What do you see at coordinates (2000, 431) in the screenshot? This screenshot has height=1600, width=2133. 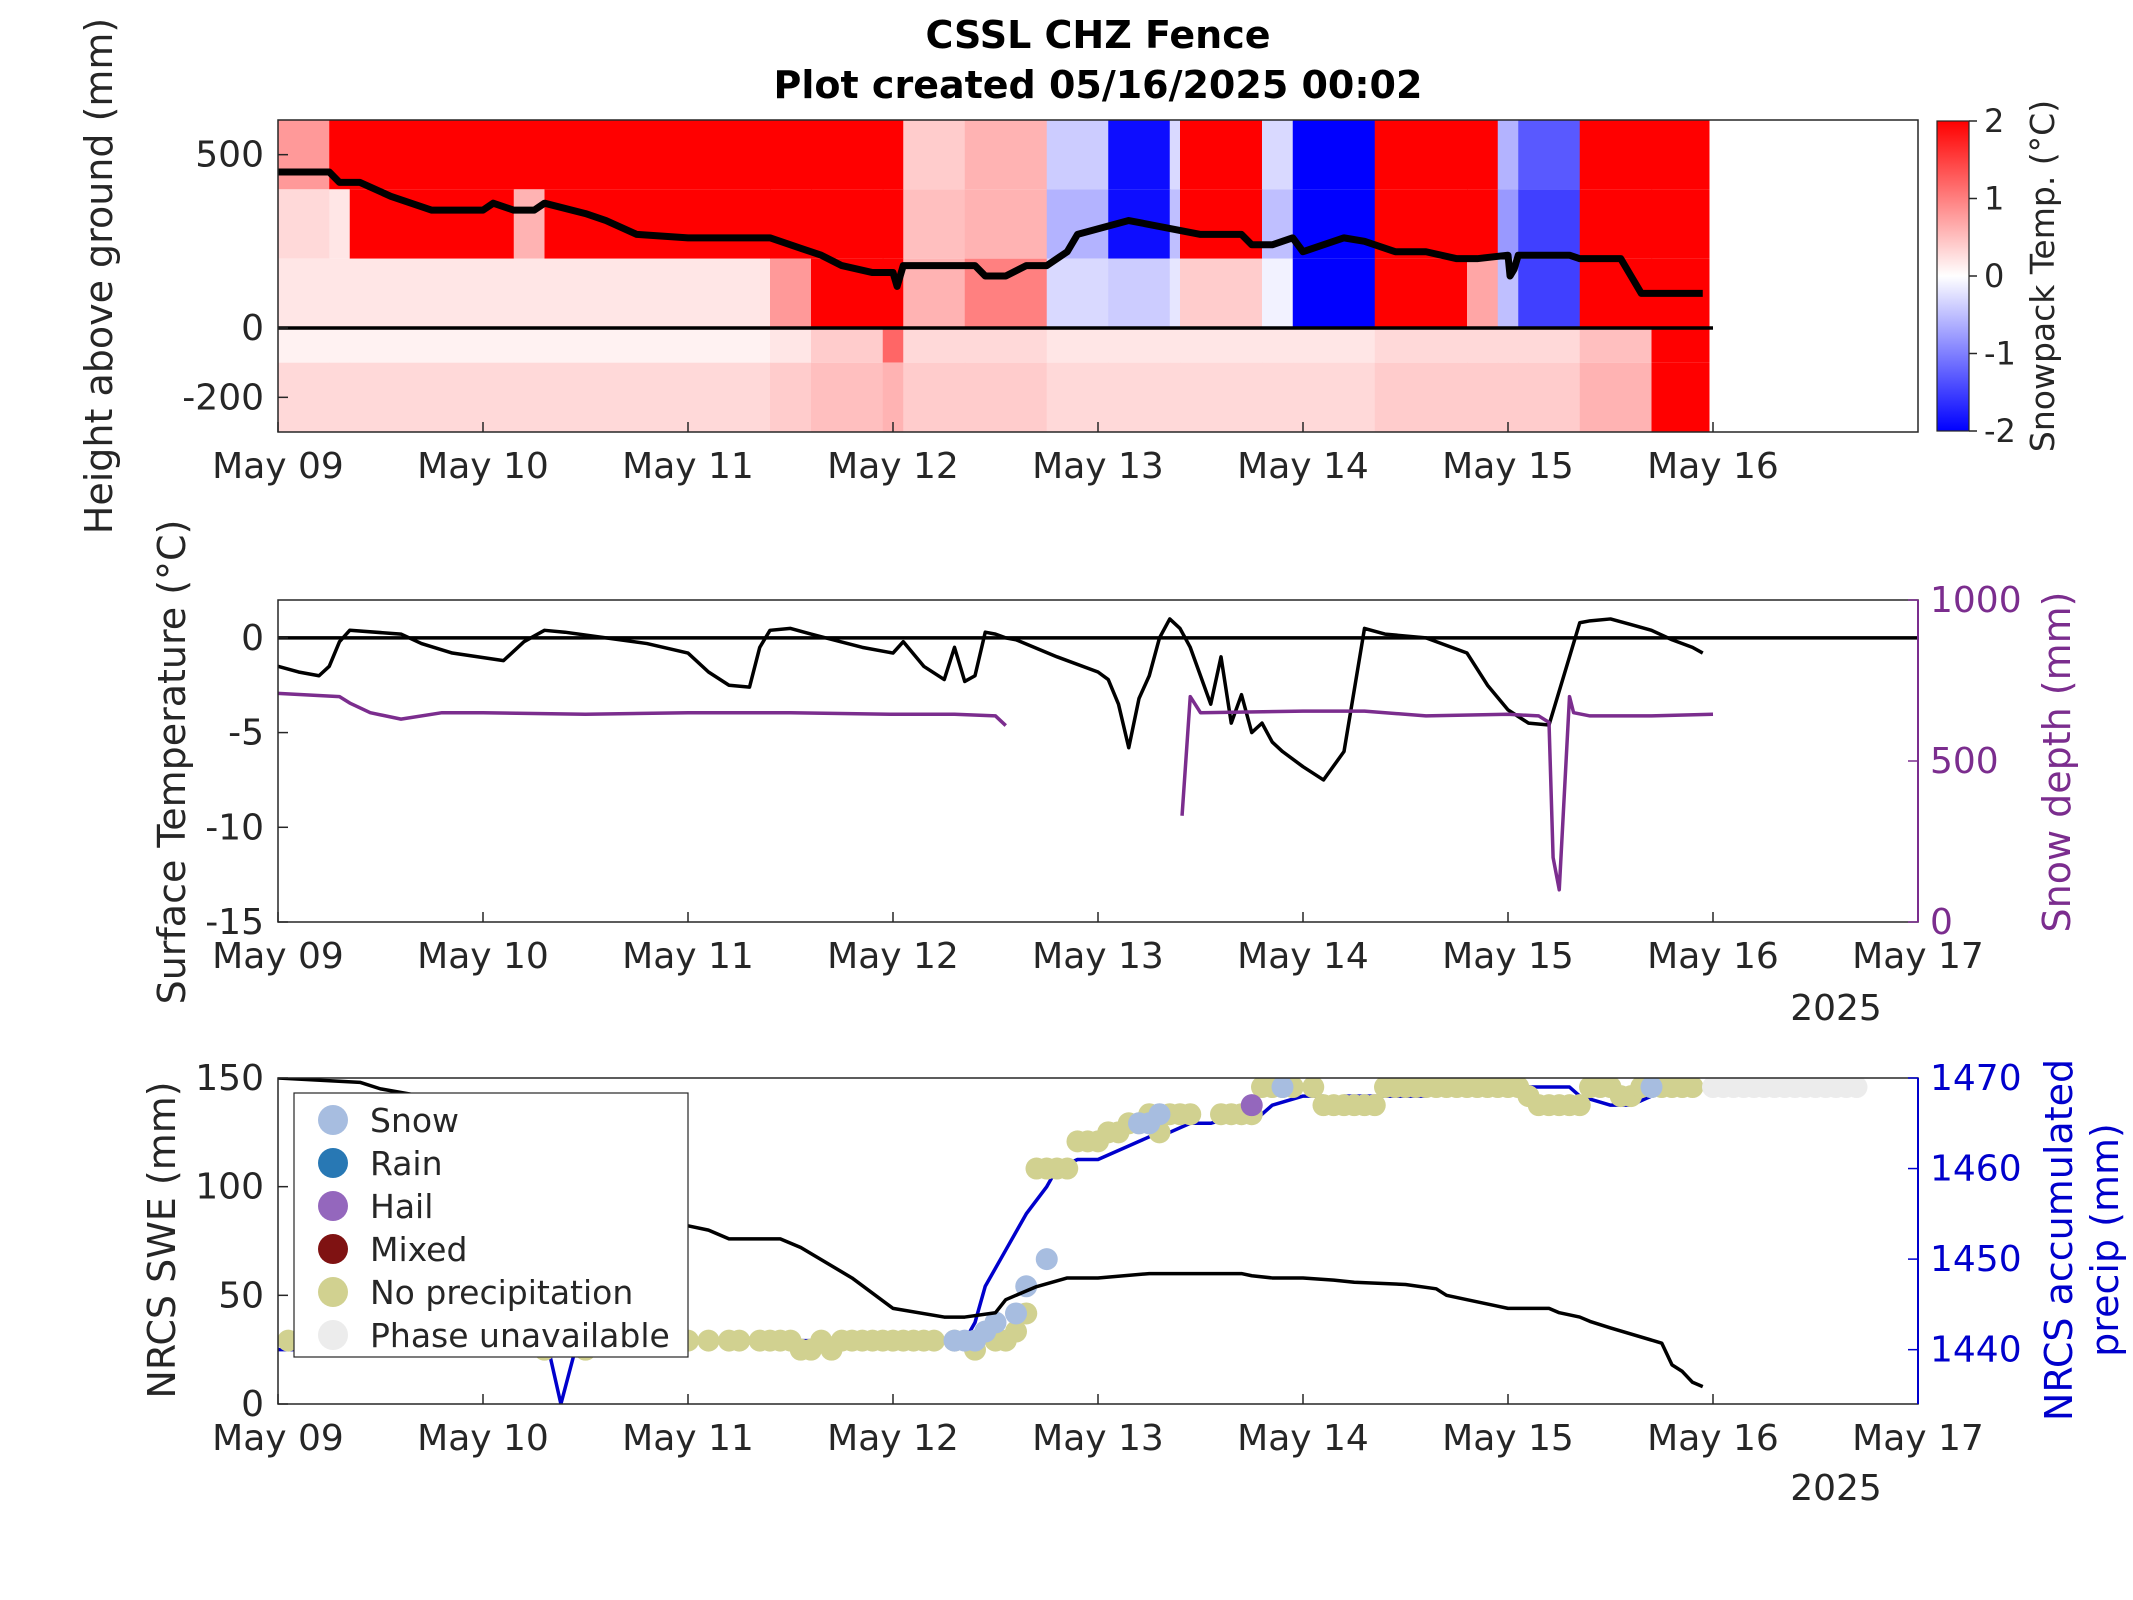 I see `colorbar-tick-label: -2` at bounding box center [2000, 431].